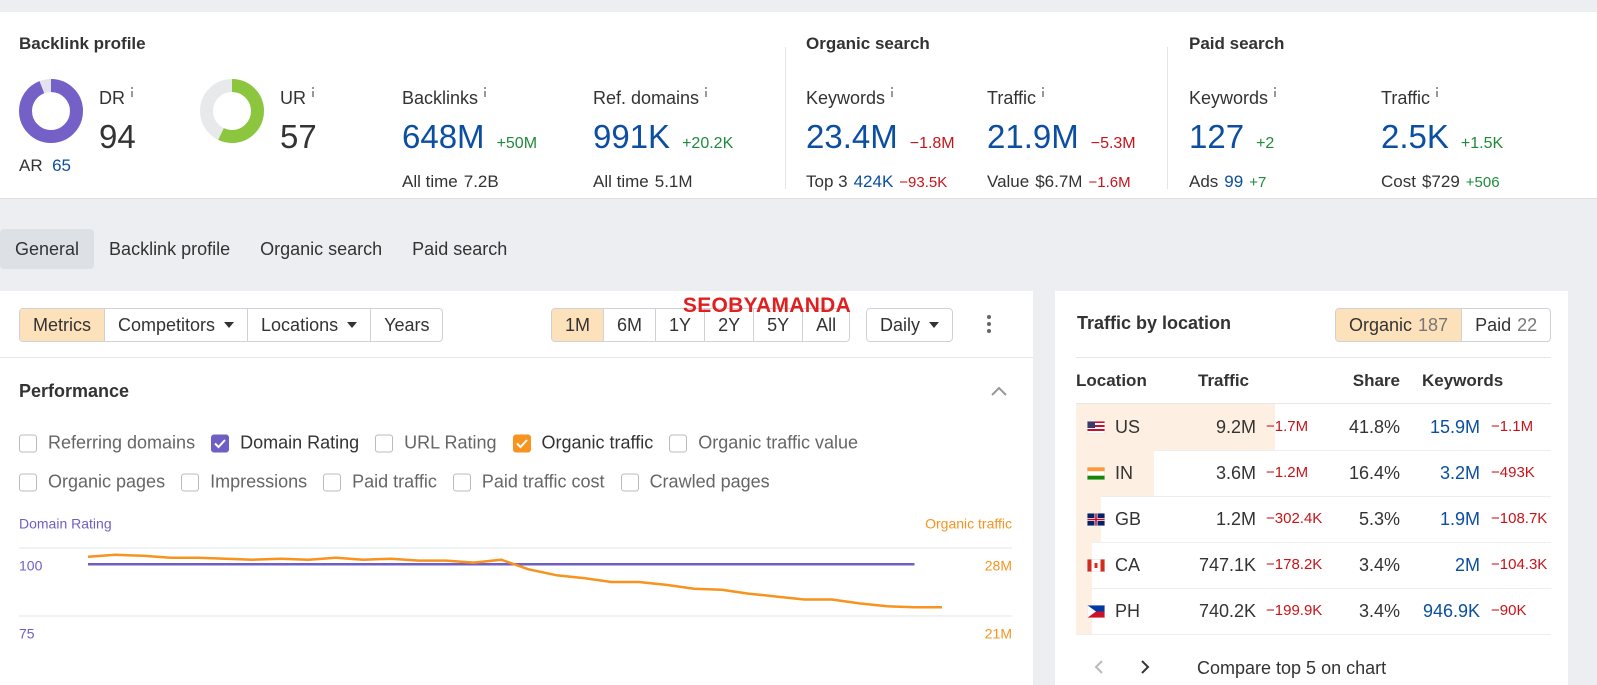  I want to click on country: PH, so click(1128, 611).